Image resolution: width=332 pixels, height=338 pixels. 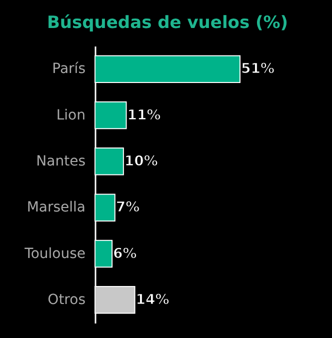 I want to click on y-tick-label: París, so click(x=69, y=69).